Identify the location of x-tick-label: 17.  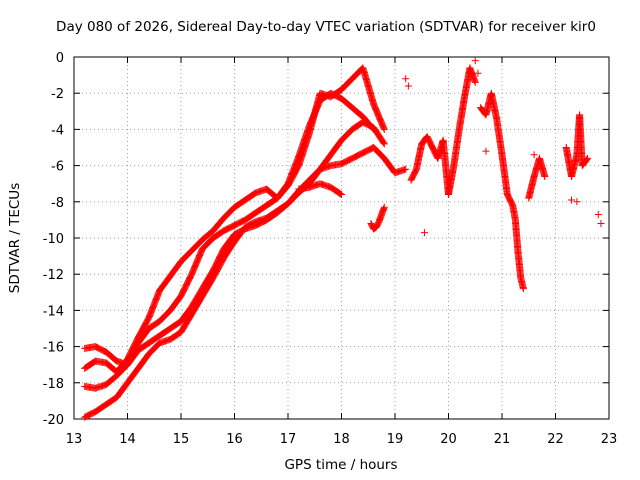
(288, 439).